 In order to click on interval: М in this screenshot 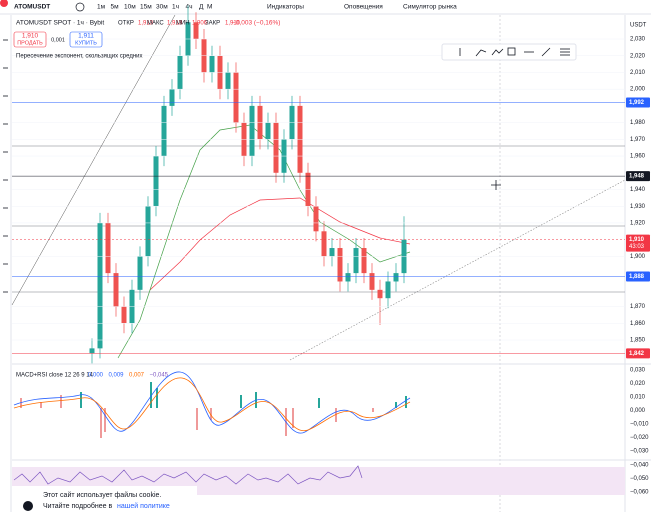, I will do `click(209, 7)`.